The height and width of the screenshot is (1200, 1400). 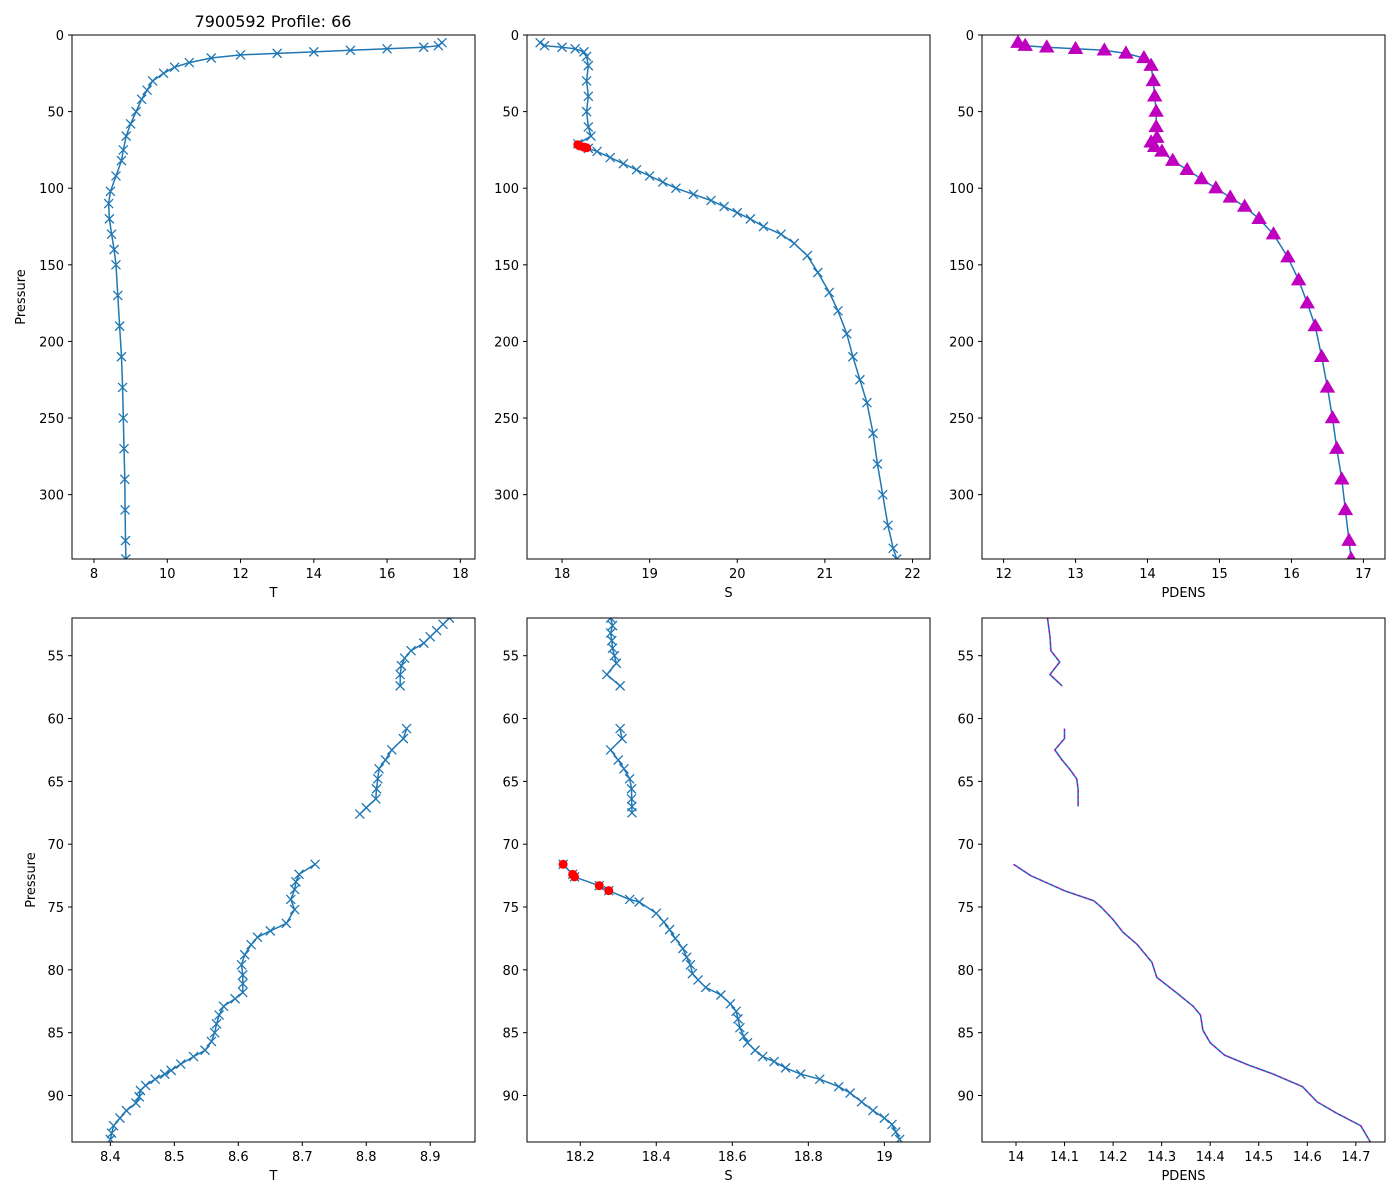 I want to click on x-tick-label: 10, so click(x=167, y=574).